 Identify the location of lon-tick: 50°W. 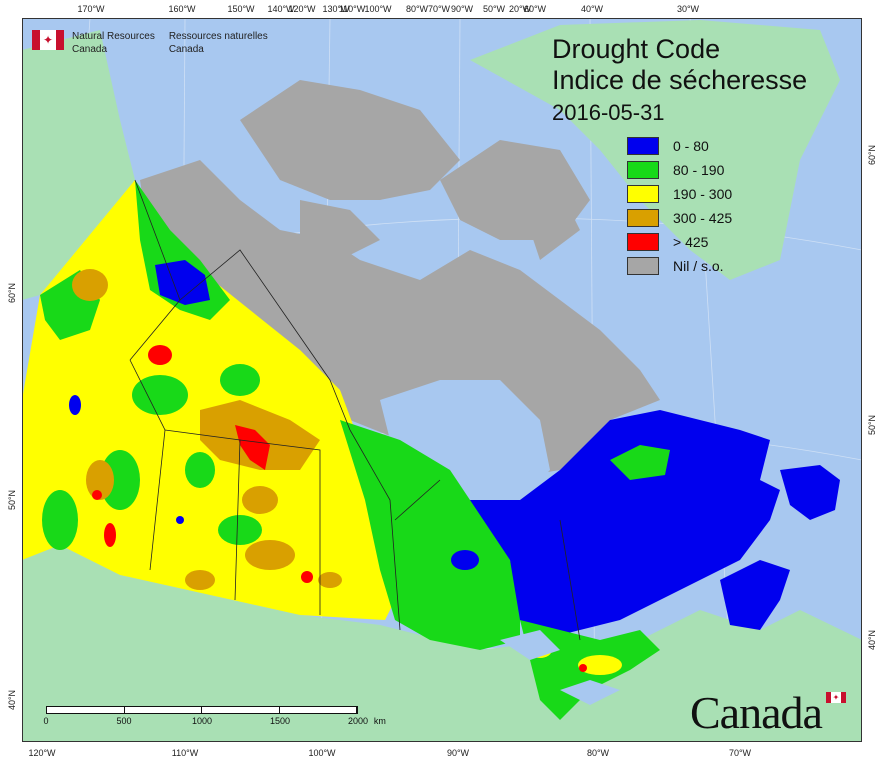
(494, 9).